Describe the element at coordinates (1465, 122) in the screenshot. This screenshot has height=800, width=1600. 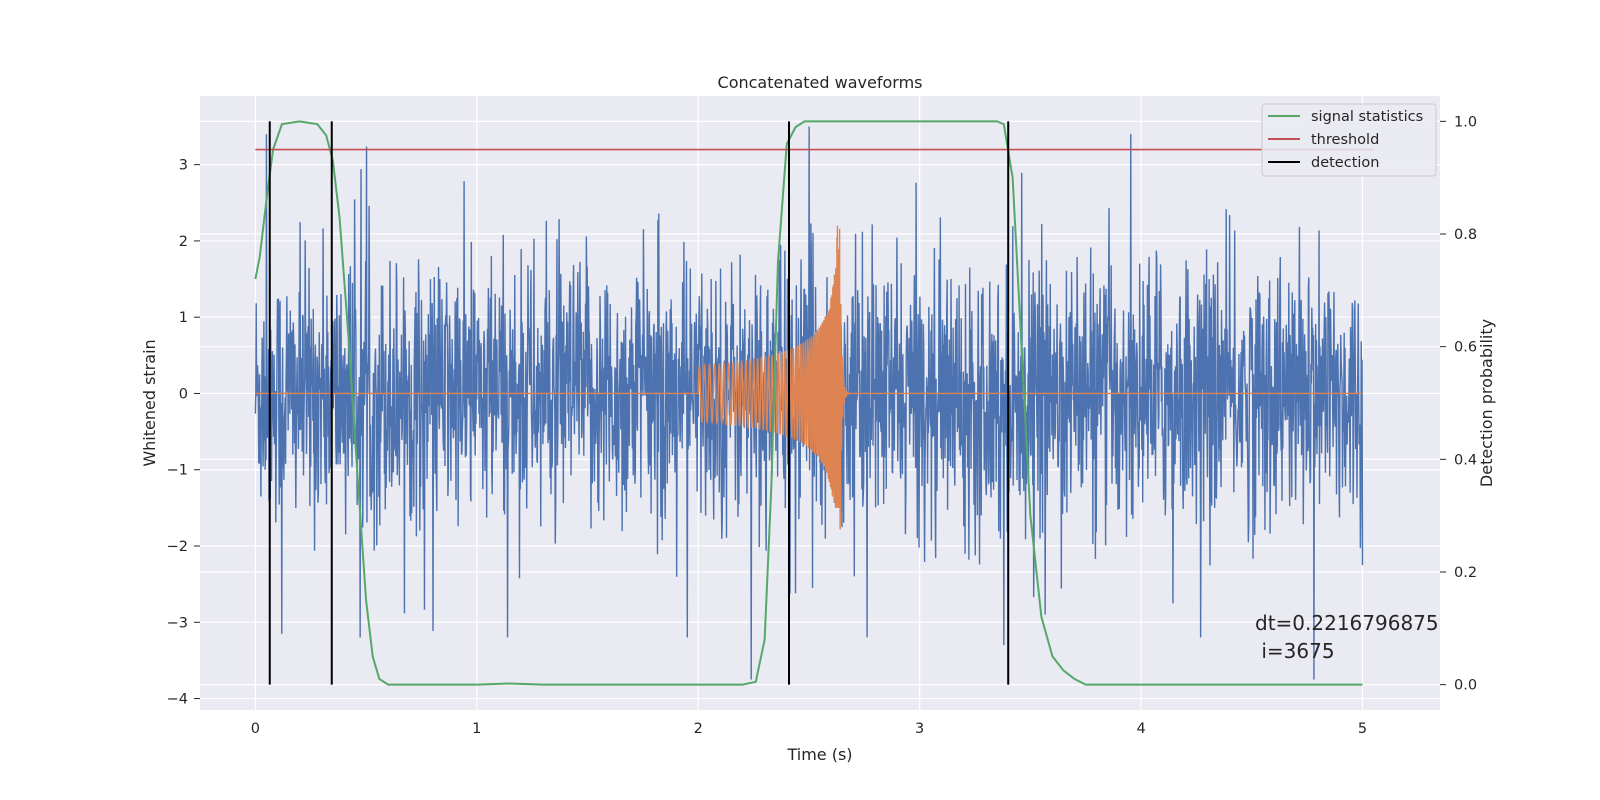
I see `y2-tick-label: 1.0` at that location.